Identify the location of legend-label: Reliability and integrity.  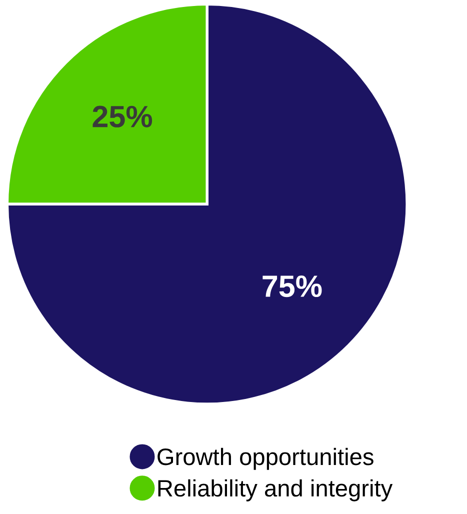
(275, 490).